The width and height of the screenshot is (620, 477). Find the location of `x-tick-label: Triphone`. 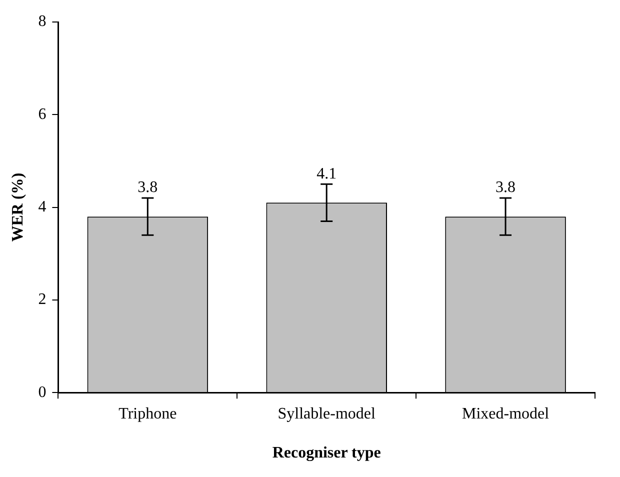

x-tick-label: Triphone is located at coordinates (147, 413).